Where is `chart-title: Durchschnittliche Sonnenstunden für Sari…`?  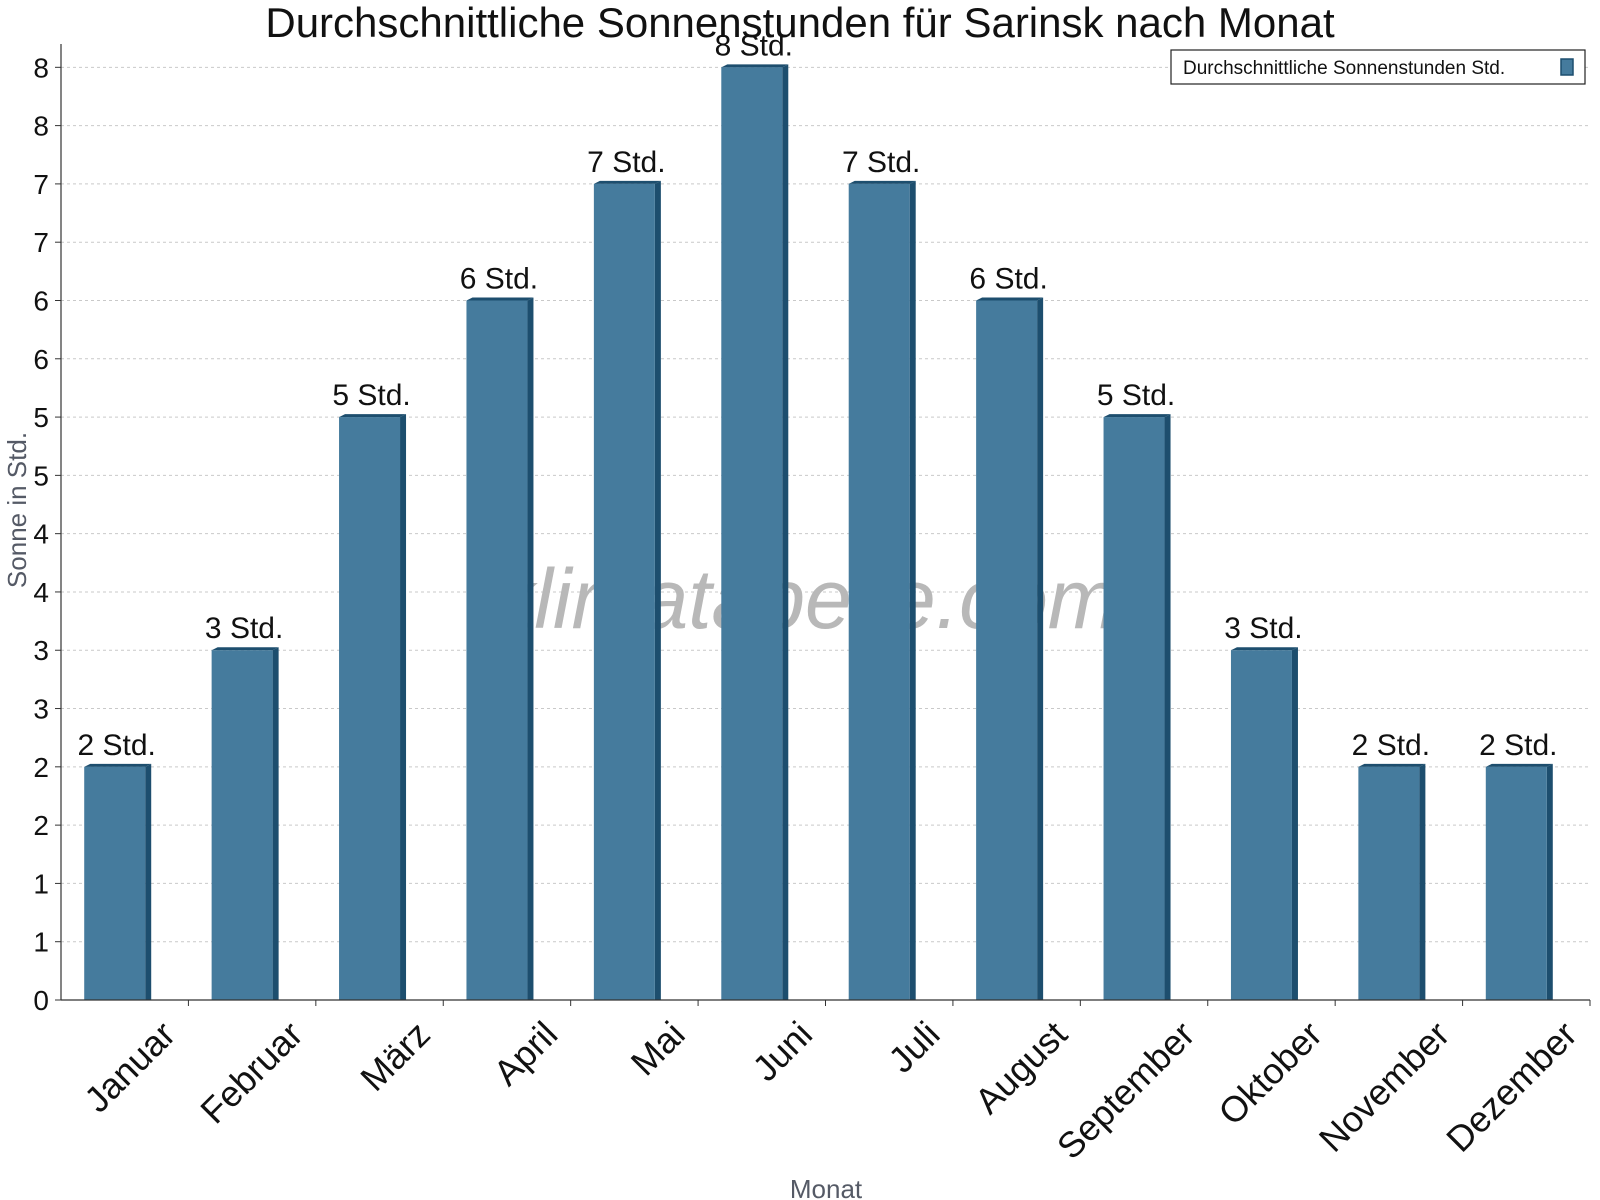 chart-title: Durchschnittliche Sonnenstunden für Sari… is located at coordinates (800, 23).